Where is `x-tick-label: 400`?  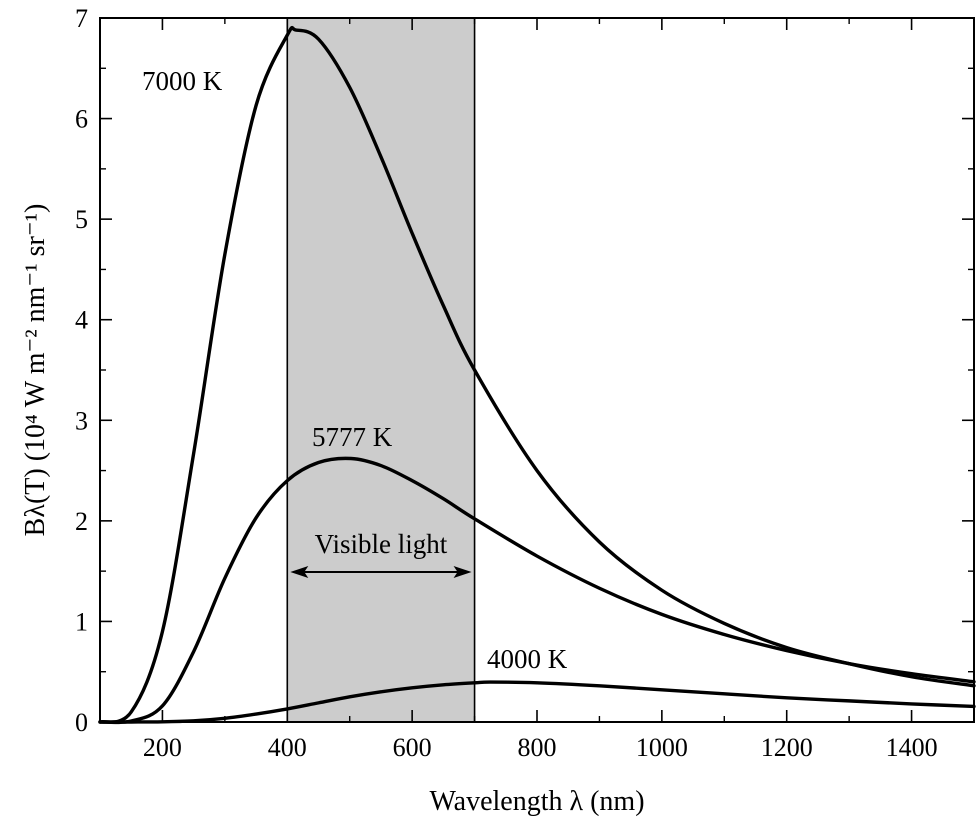
x-tick-label: 400 is located at coordinates (287, 747).